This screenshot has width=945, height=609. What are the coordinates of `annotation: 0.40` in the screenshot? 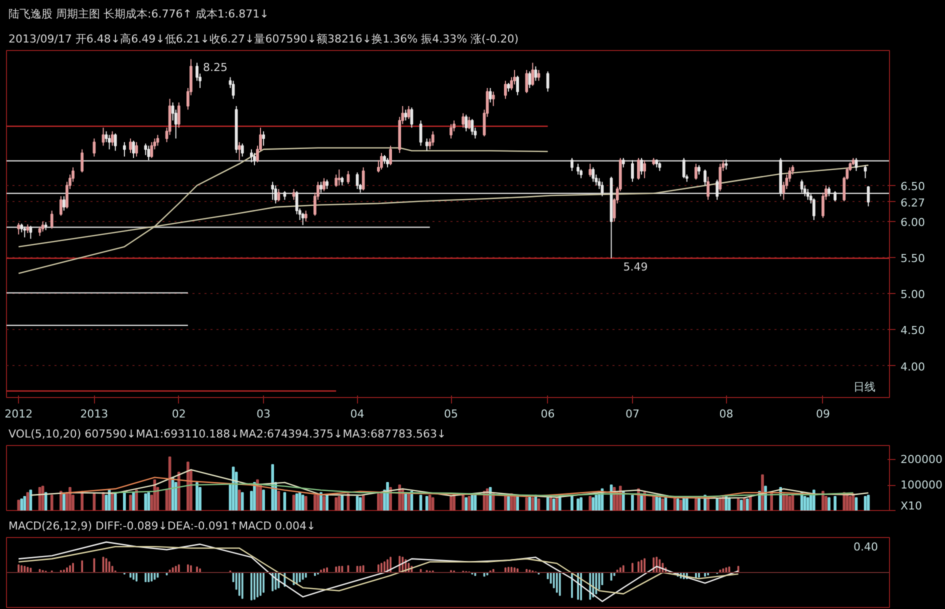 It's located at (866, 547).